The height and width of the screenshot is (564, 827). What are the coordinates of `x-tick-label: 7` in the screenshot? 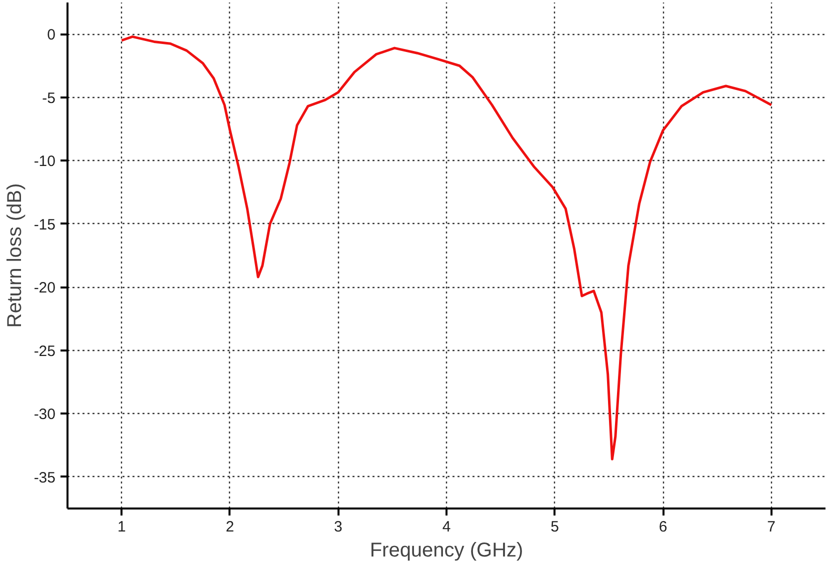 It's located at (771, 527).